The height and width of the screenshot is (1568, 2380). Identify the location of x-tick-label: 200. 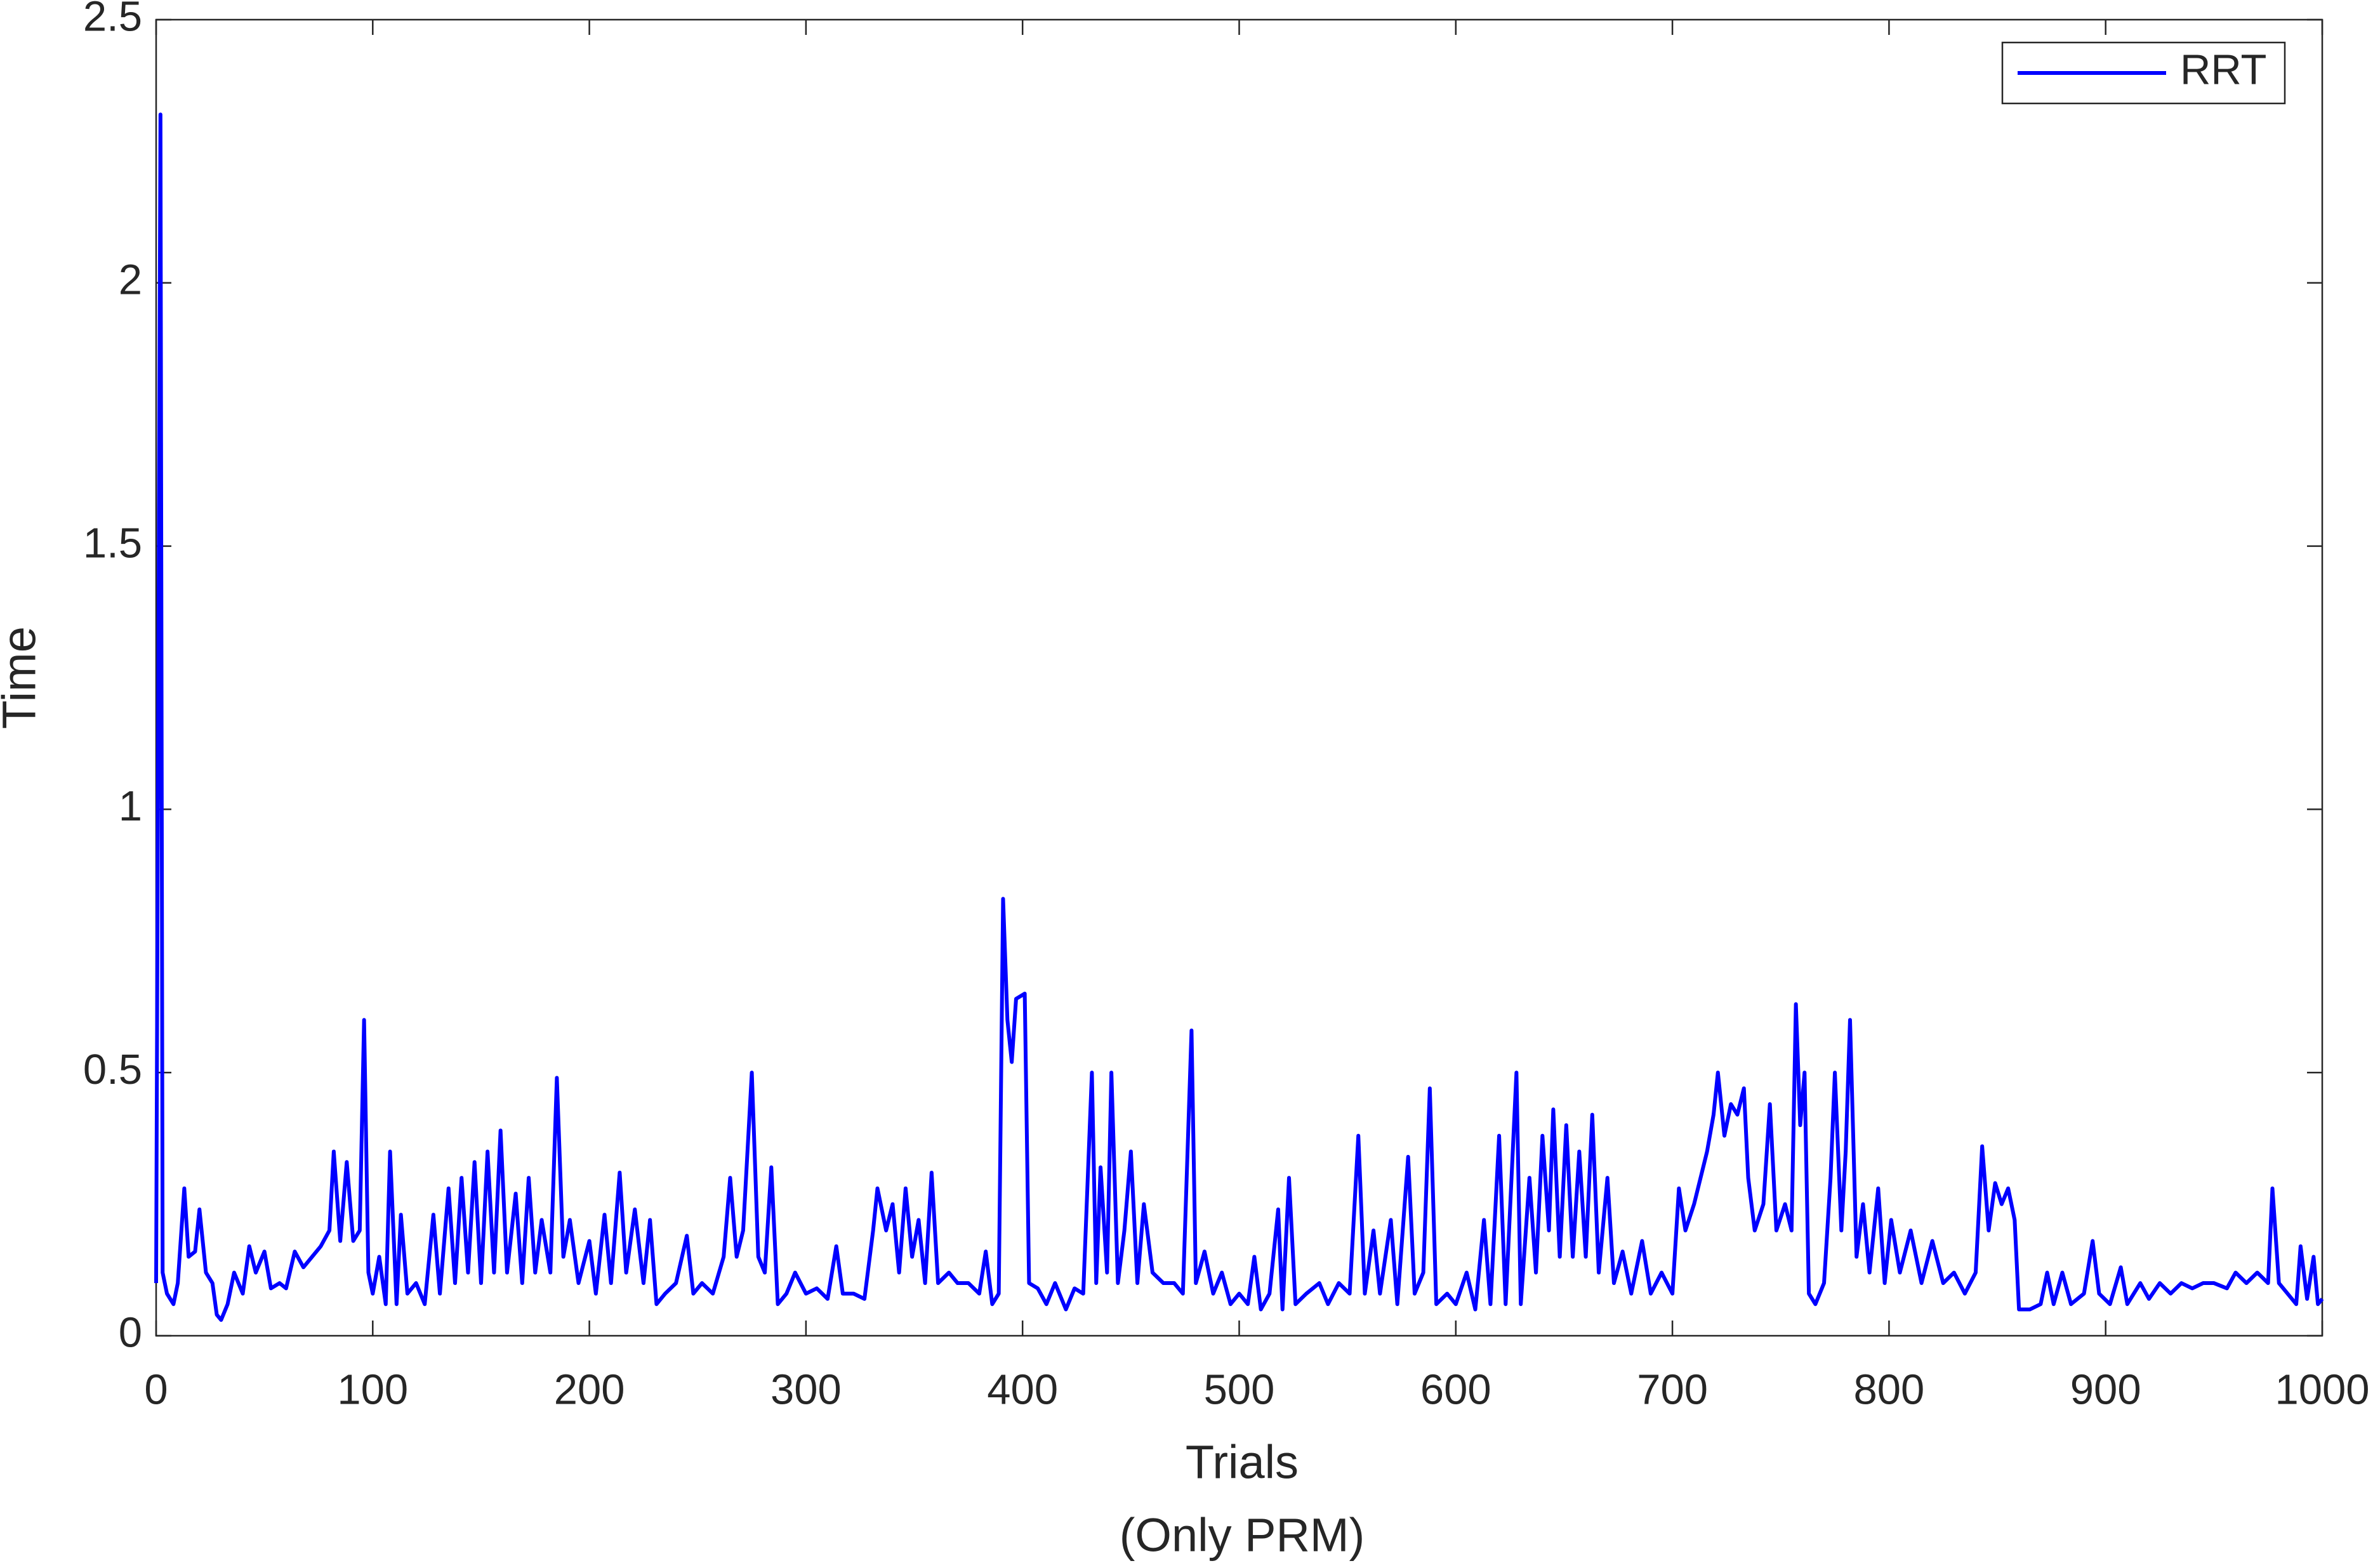
(589, 1390).